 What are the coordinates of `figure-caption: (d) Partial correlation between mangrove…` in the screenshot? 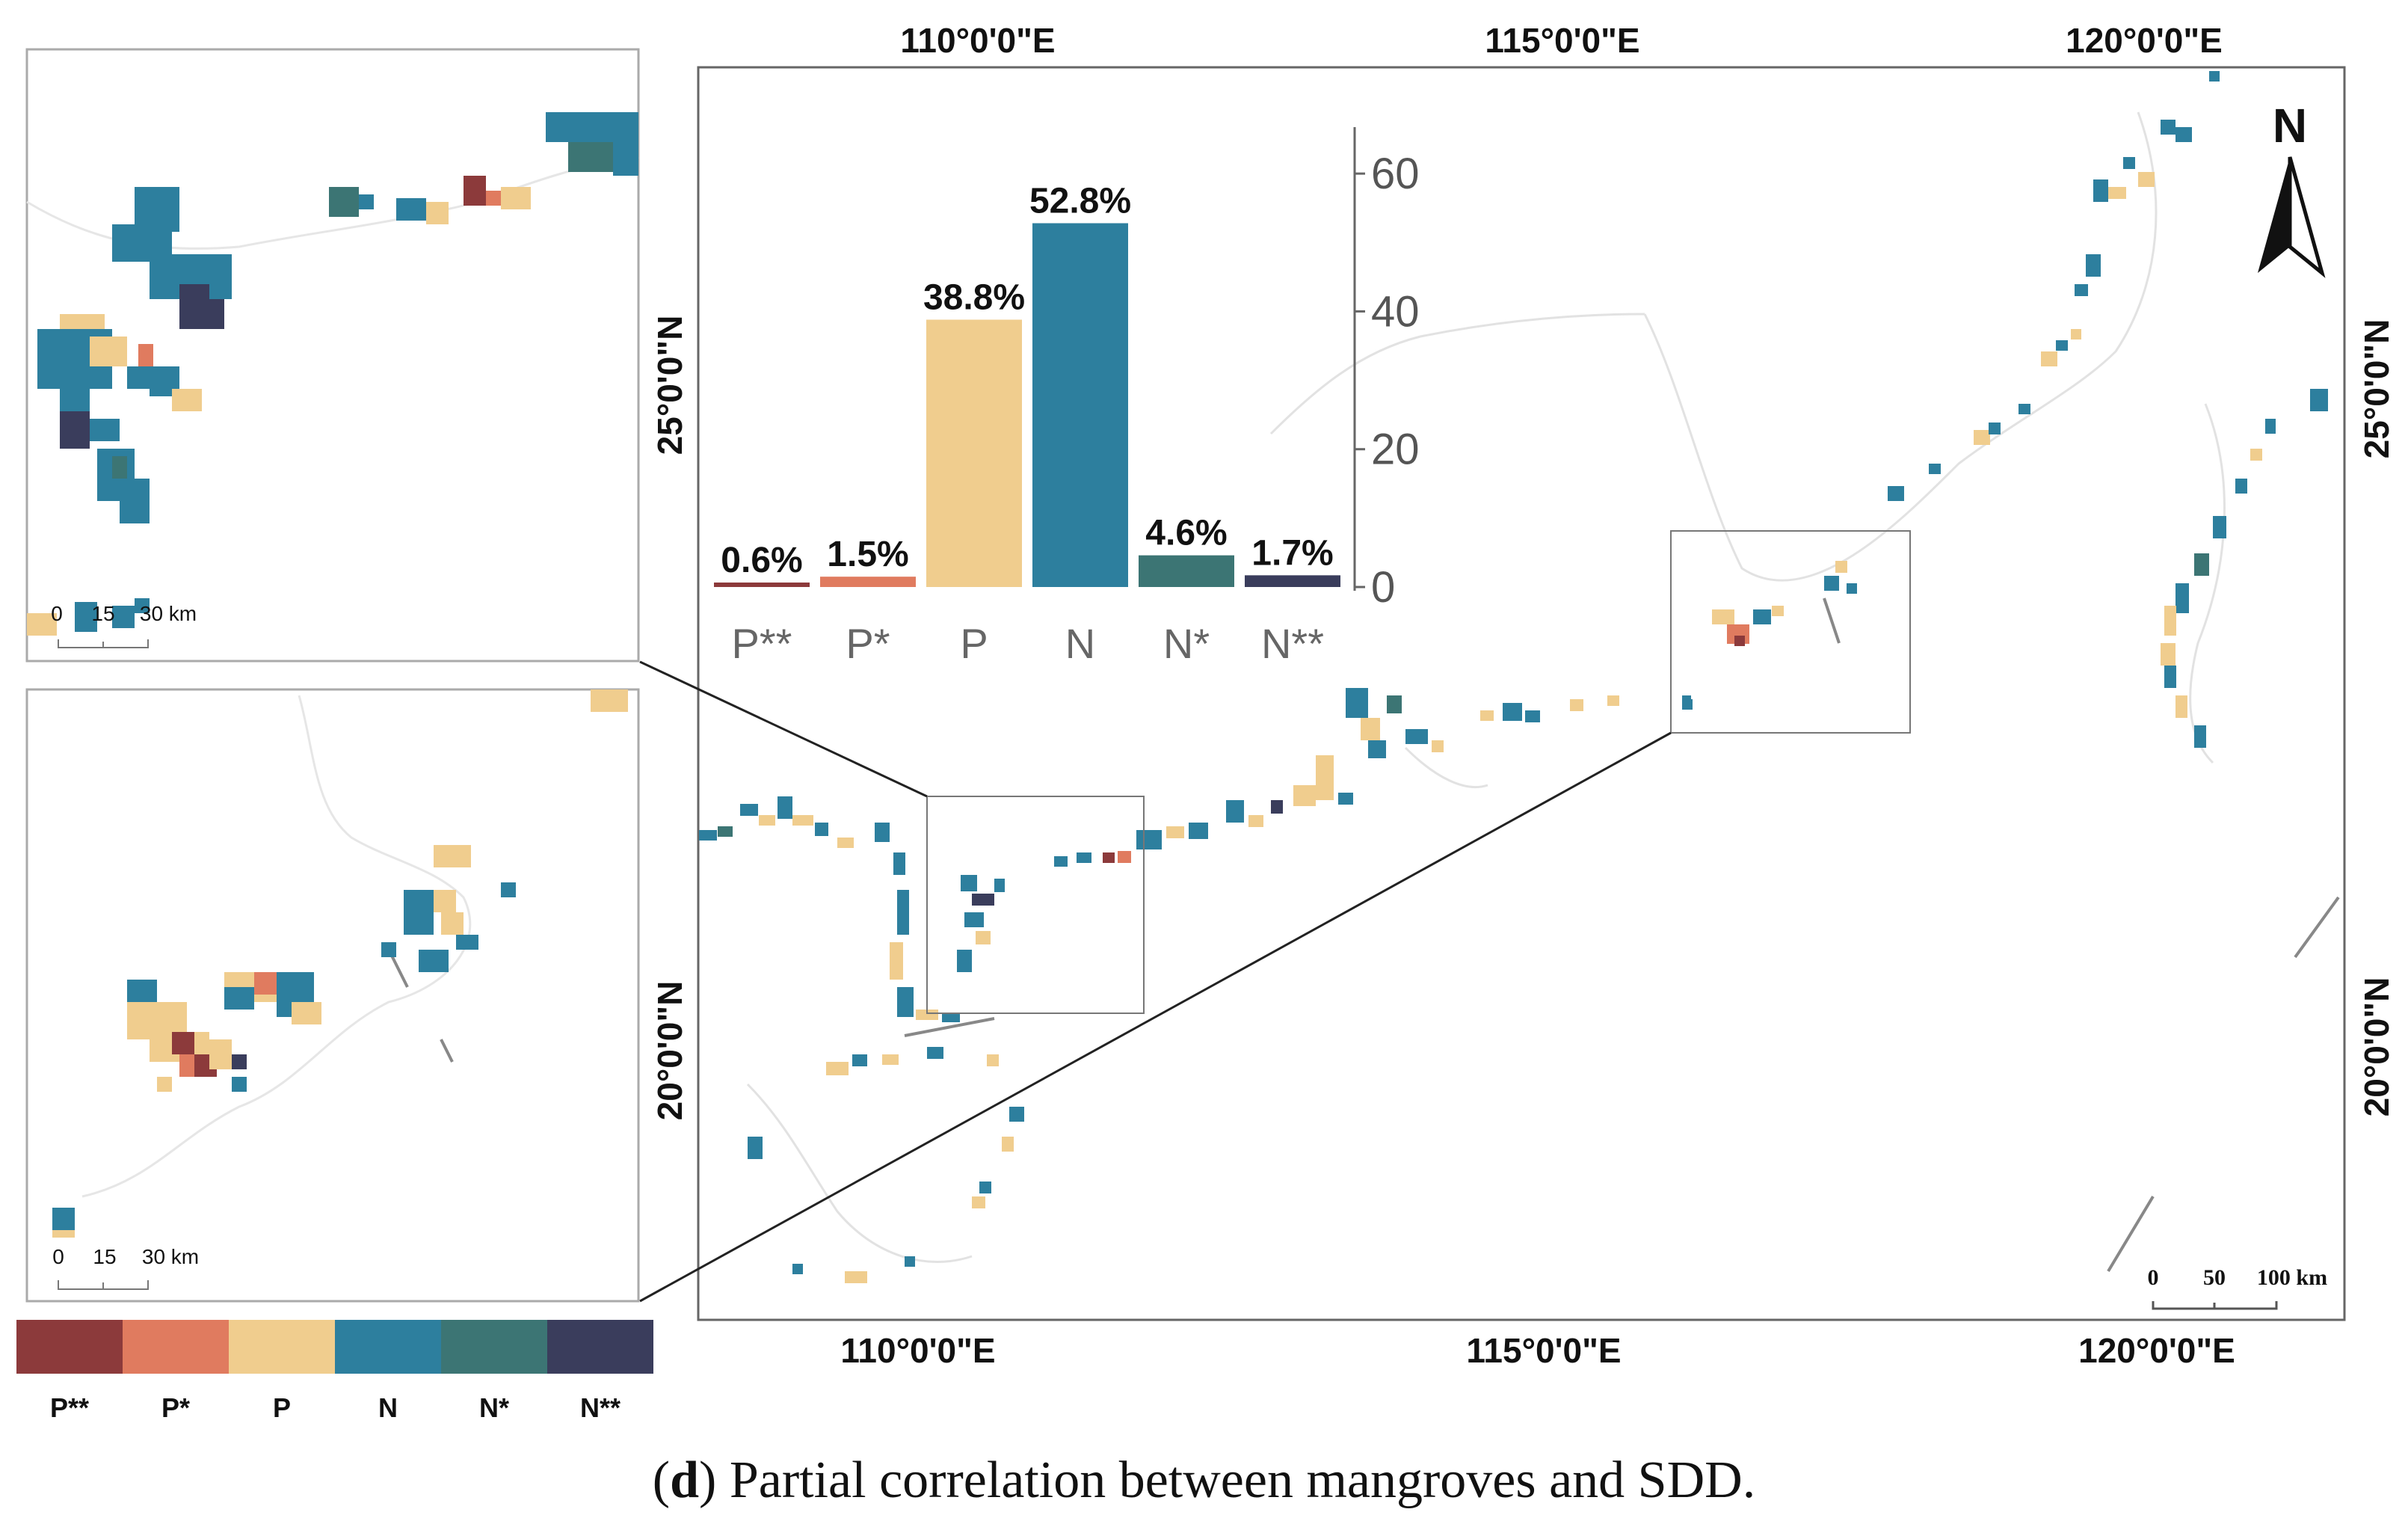 It's located at (1204, 1481).